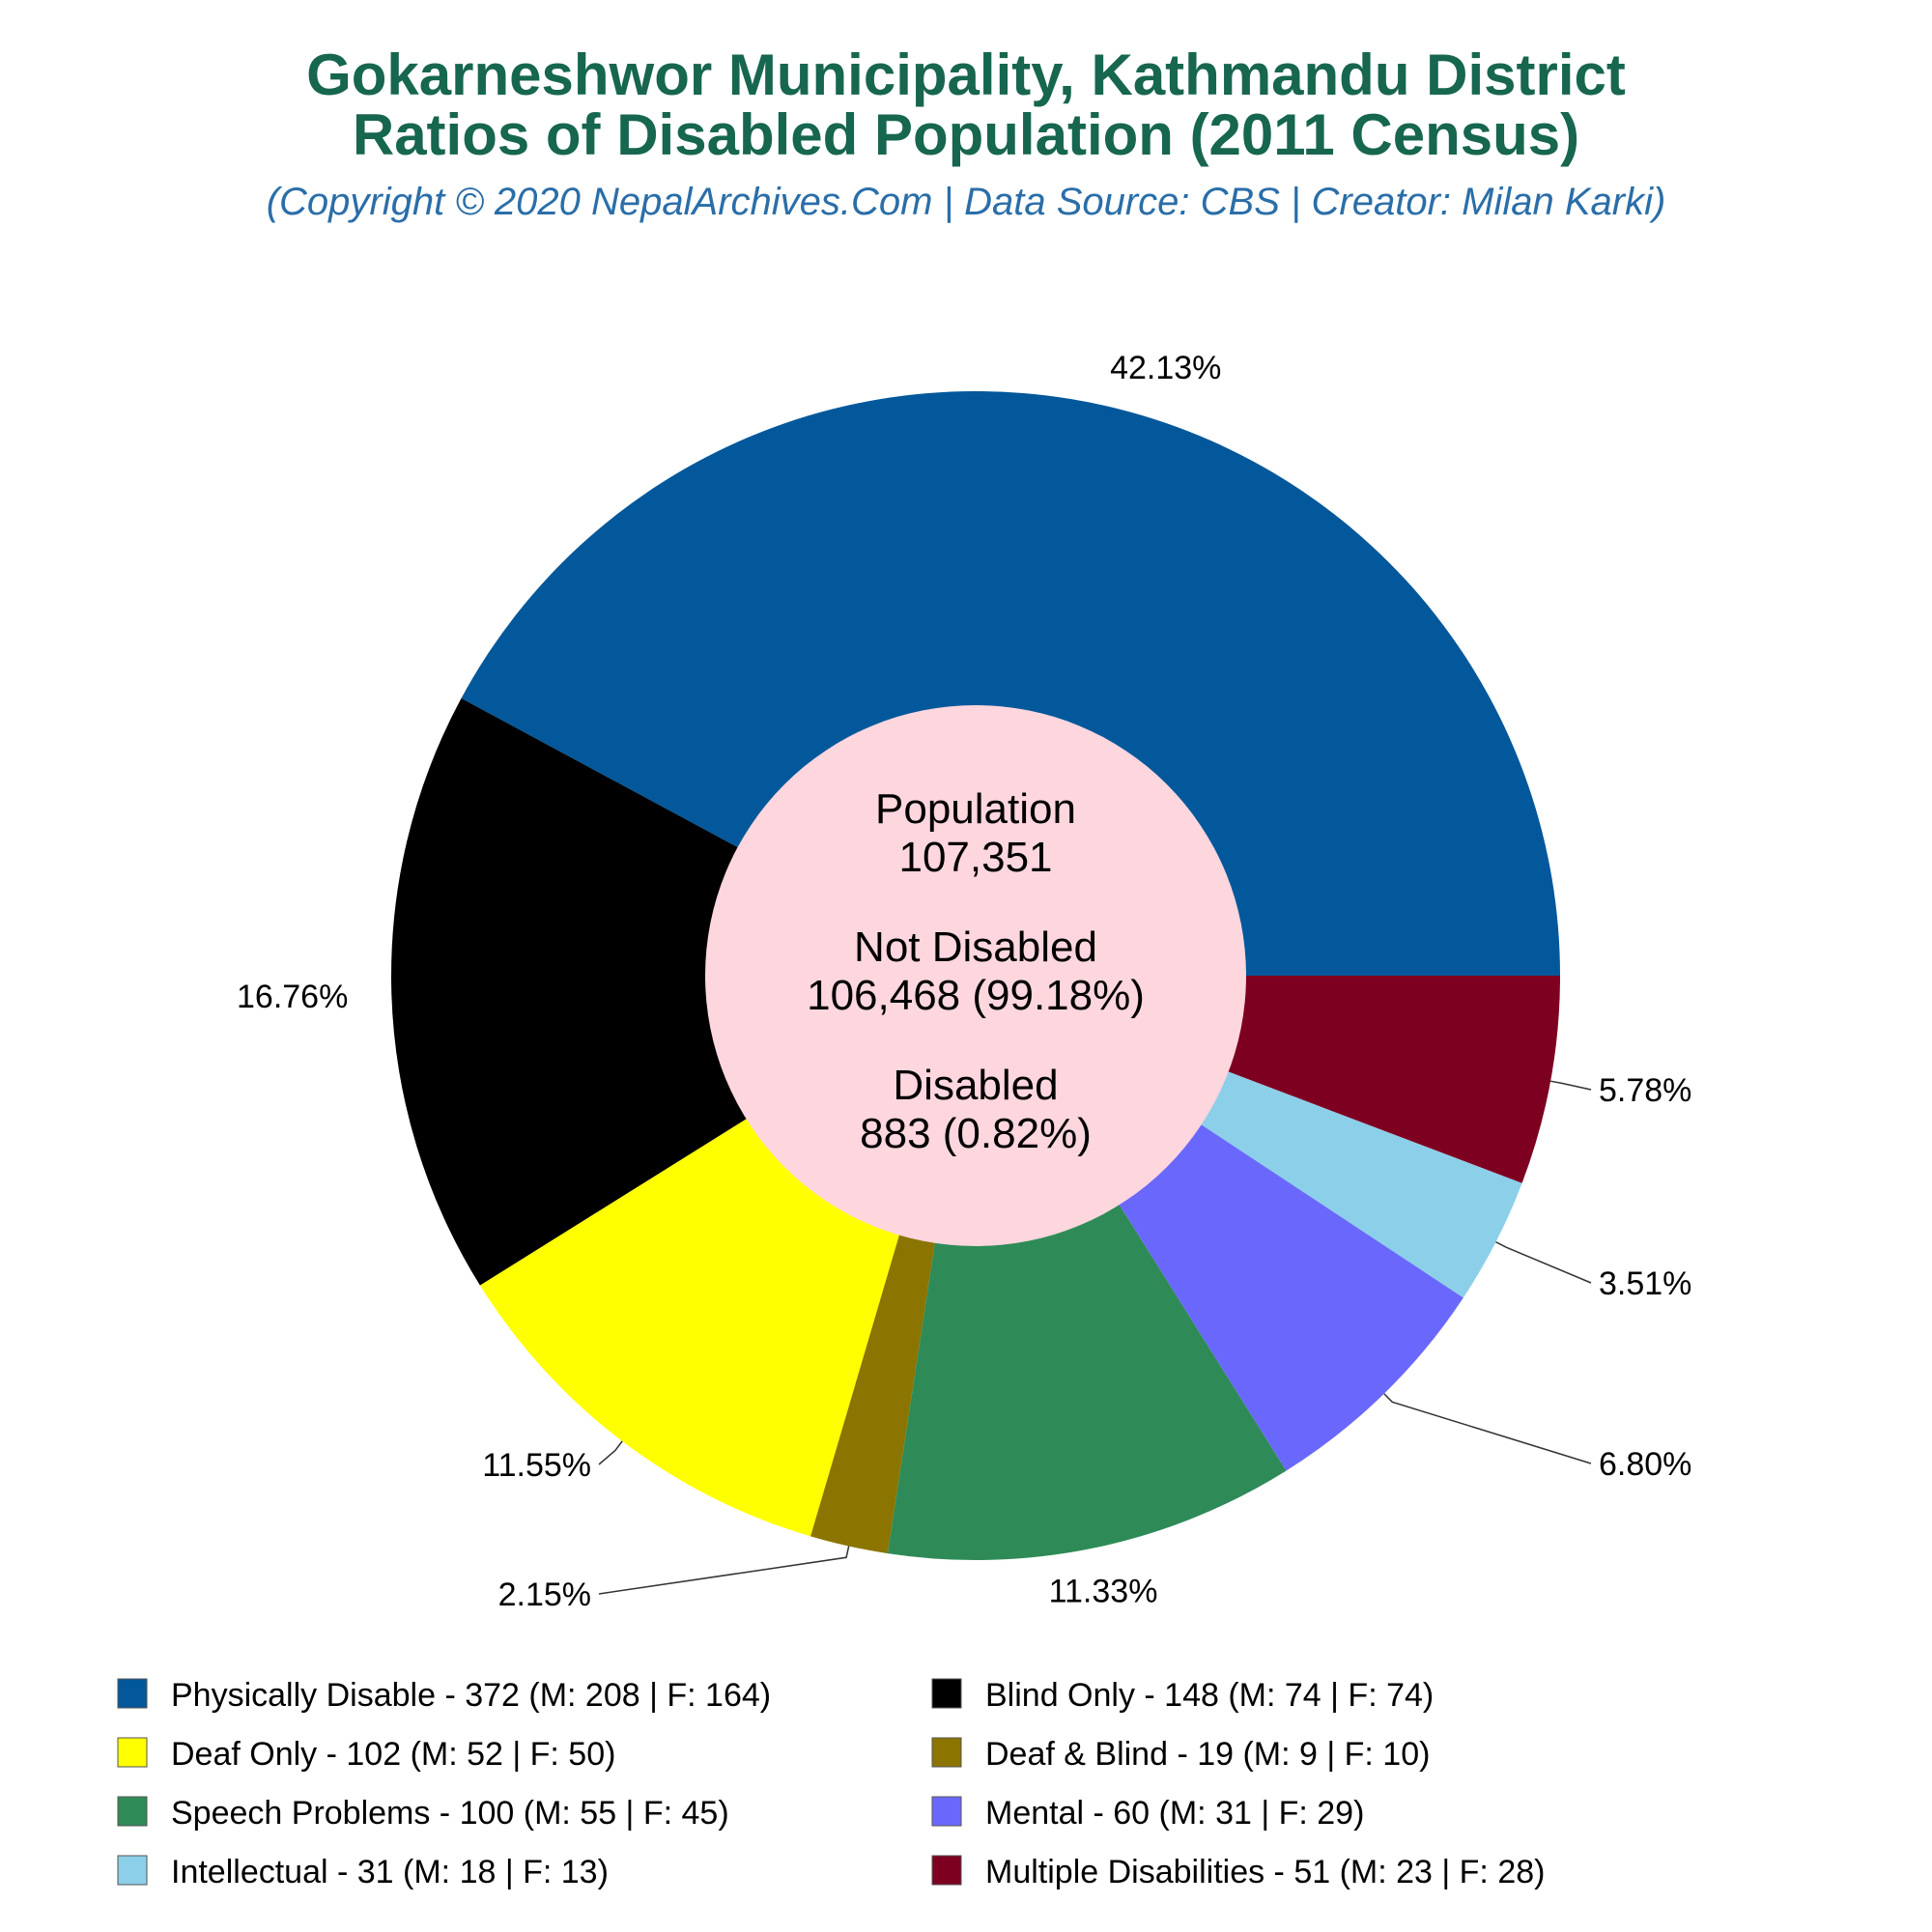 The image size is (1932, 1932). Describe the element at coordinates (132, 1870) in the screenshot. I see `legend-swatch-intellectual` at that location.